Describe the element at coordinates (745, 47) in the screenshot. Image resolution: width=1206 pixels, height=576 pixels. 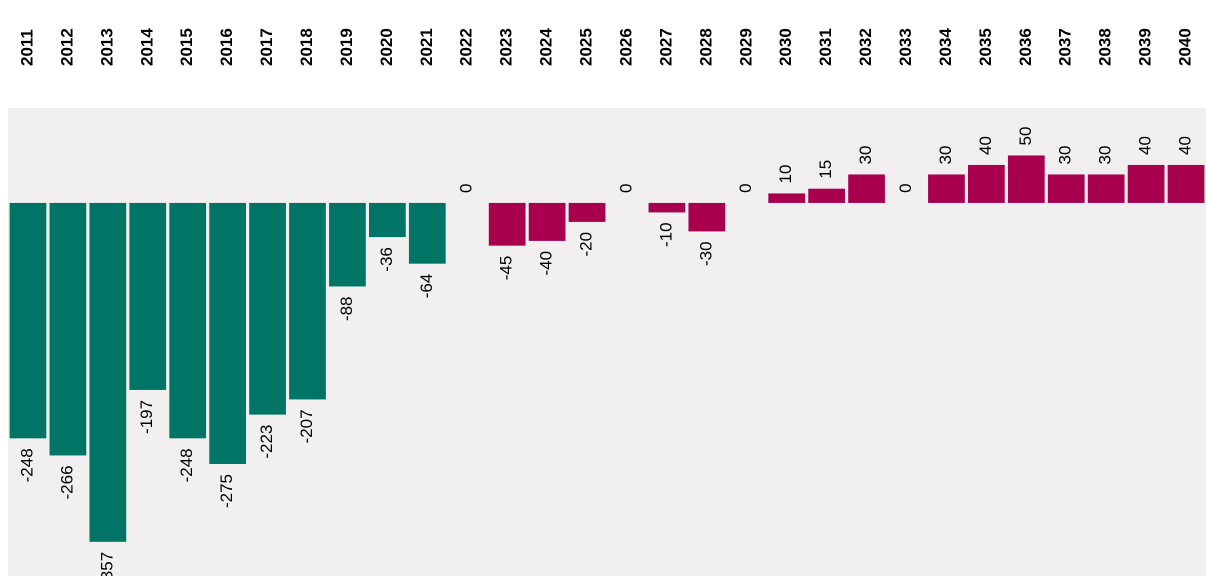
I see `x-tick-label: 2029` at that location.